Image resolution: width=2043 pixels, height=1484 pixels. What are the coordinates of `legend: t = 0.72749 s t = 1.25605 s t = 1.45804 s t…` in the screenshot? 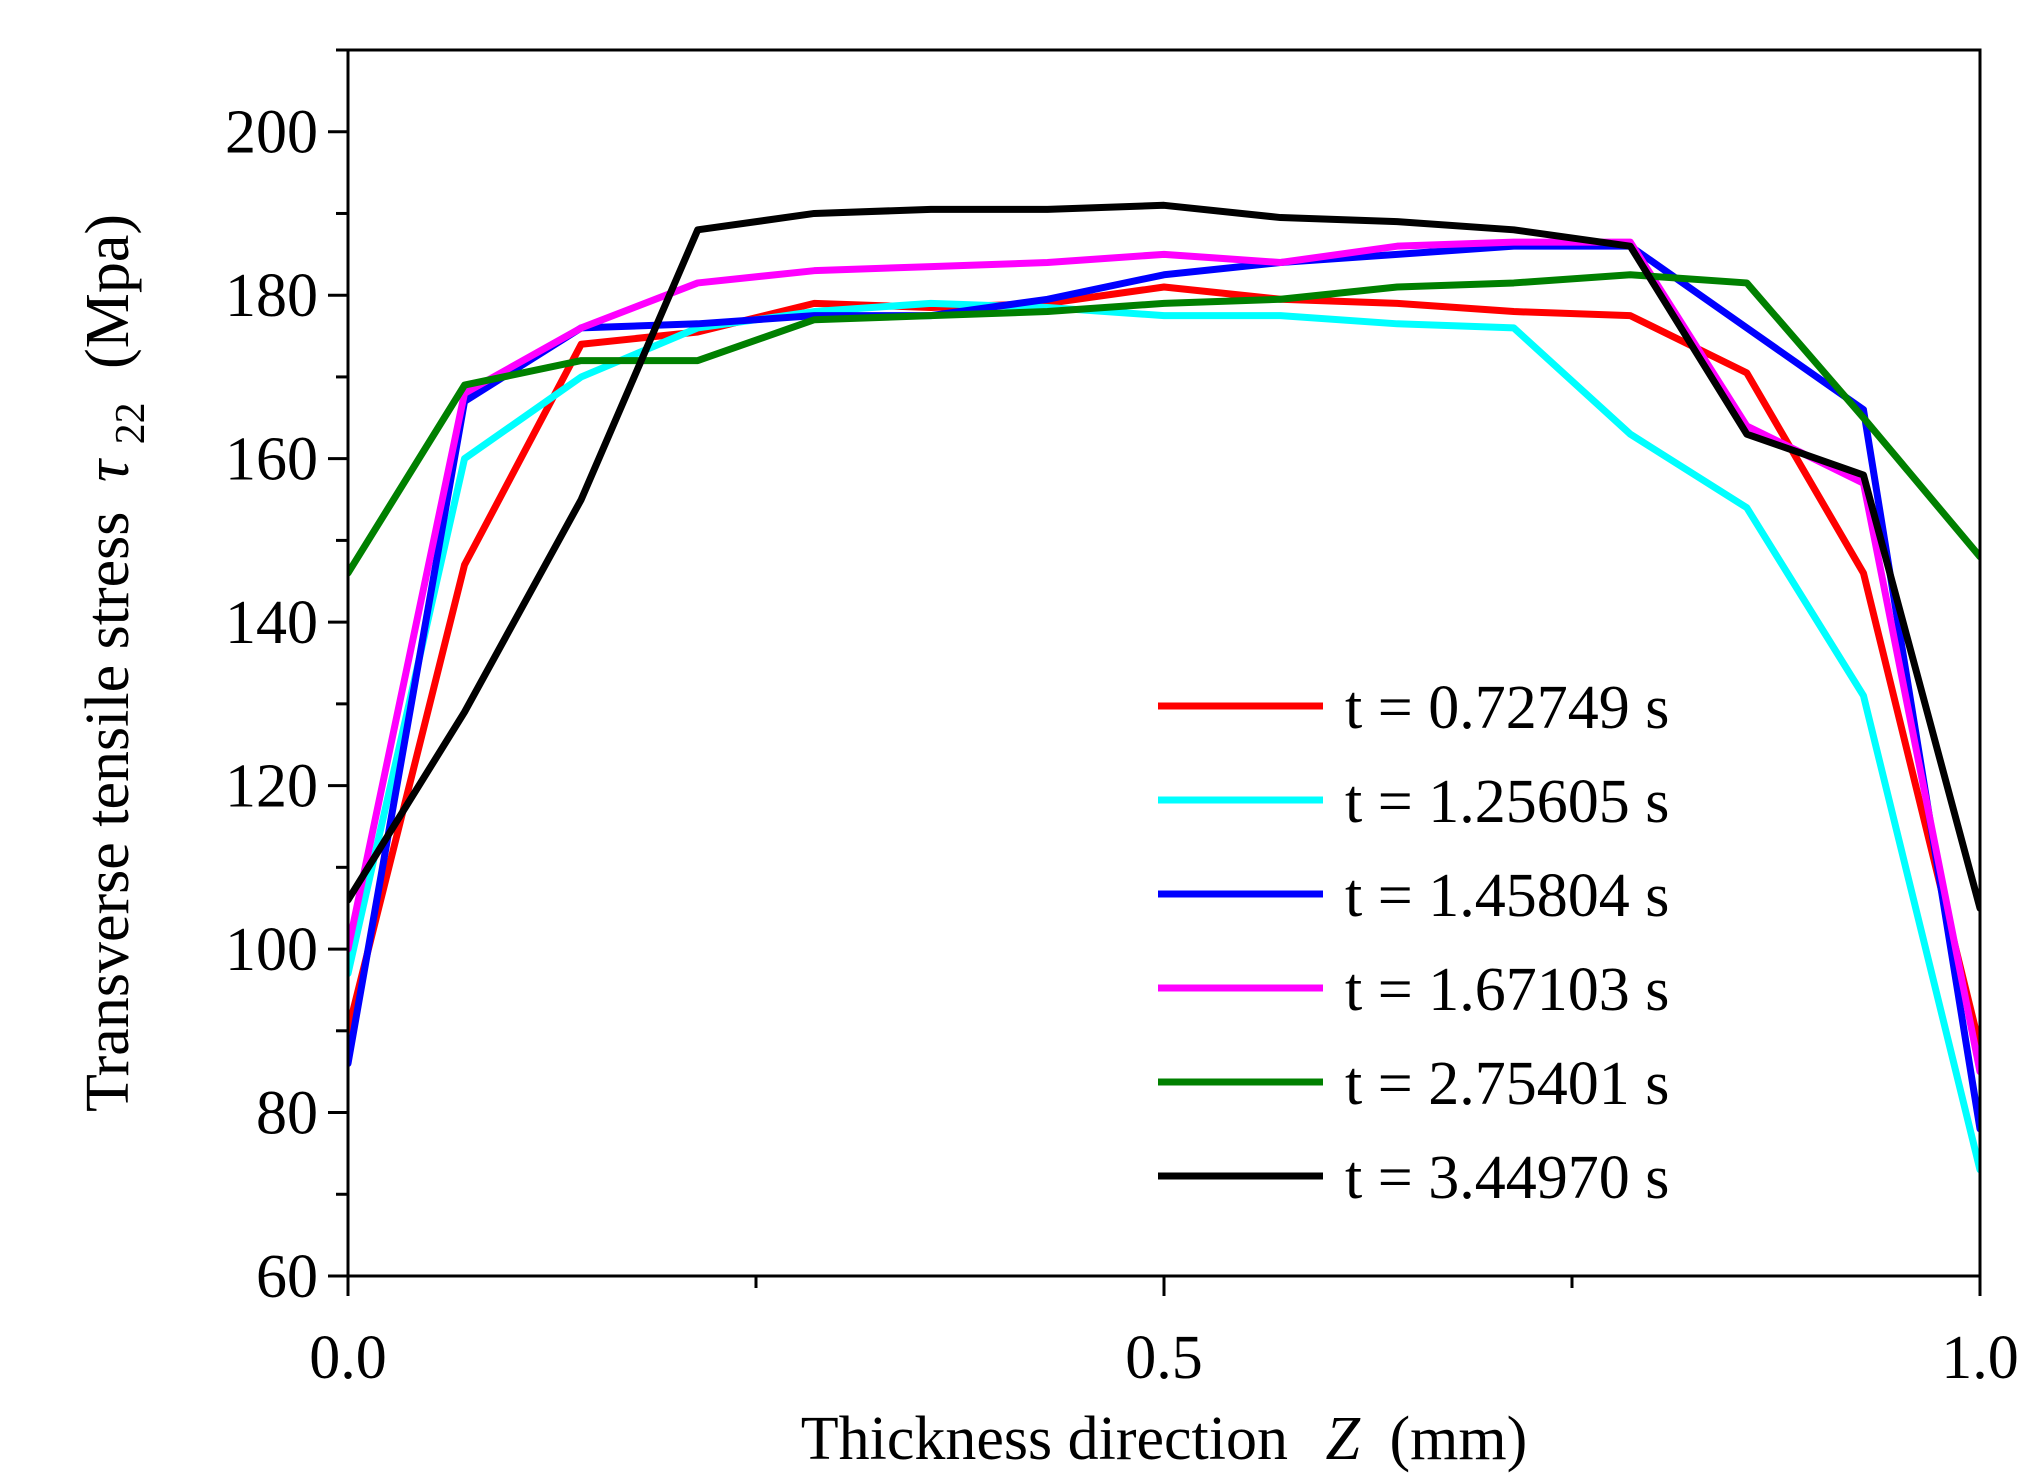 It's located at (1413, 943).